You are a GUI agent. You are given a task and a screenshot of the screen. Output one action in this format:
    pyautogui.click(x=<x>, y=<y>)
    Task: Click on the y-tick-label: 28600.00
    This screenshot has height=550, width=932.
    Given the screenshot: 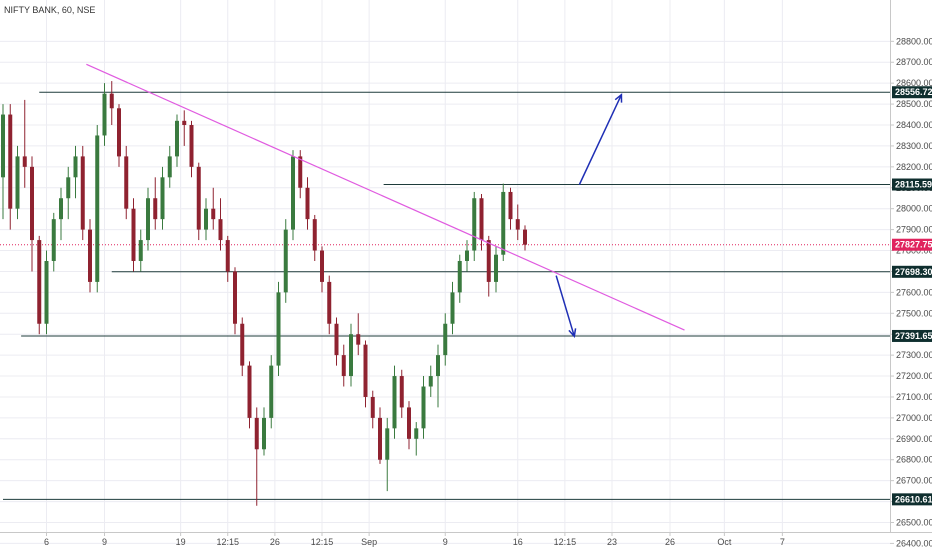 What is the action you would take?
    pyautogui.click(x=914, y=83)
    